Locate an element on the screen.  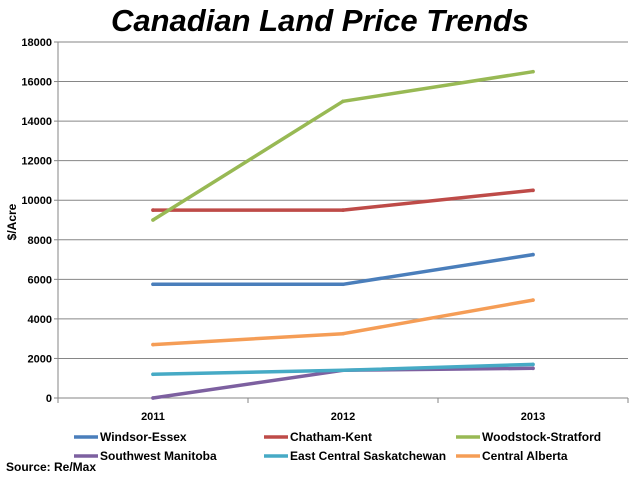
legend-label: Chatham-Kent is located at coordinates (331, 437).